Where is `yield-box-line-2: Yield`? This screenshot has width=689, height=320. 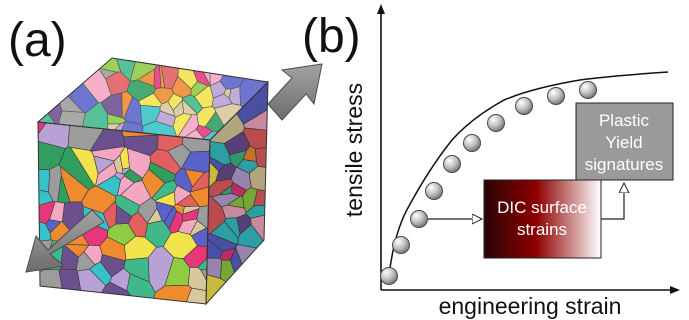
yield-box-line-2: Yield is located at coordinates (623, 142).